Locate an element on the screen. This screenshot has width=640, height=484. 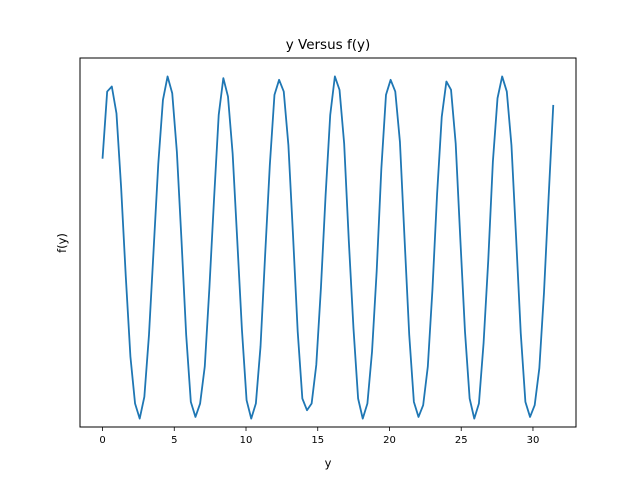
x-tick-label: 10 is located at coordinates (246, 440).